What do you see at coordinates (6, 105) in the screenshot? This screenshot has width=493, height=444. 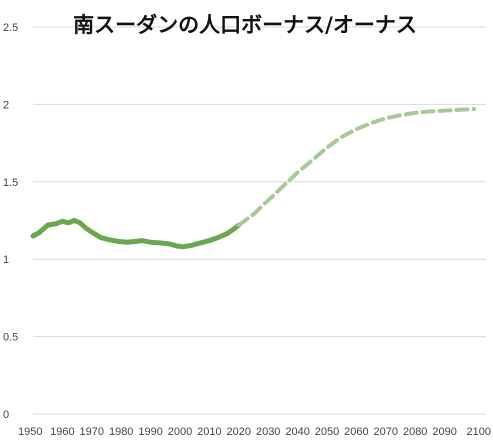 I see `y-tick-label: 2` at bounding box center [6, 105].